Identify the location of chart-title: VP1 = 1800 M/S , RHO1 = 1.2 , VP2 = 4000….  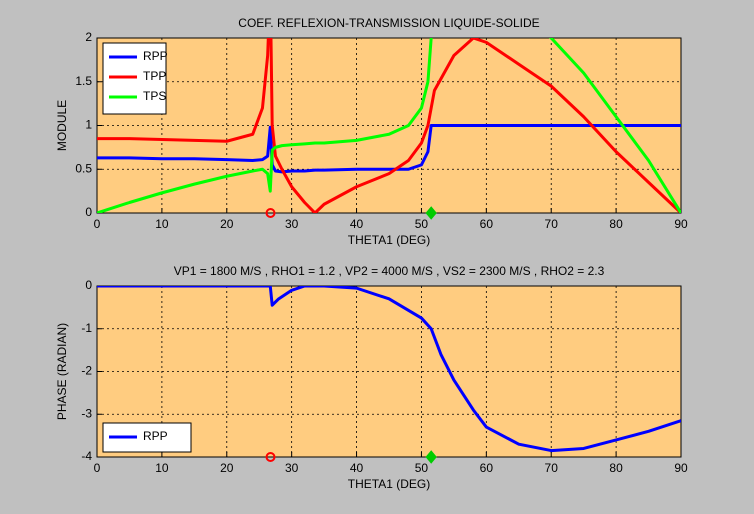
(389, 271).